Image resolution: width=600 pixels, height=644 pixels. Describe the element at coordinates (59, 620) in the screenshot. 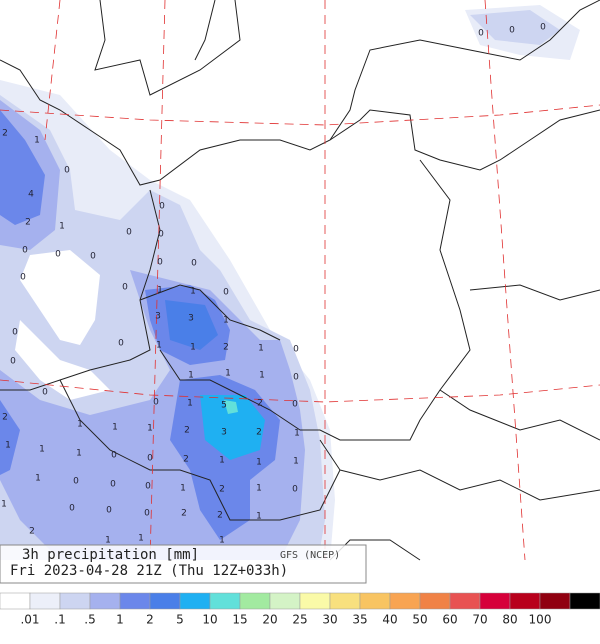

I see `scale-label: .1` at that location.